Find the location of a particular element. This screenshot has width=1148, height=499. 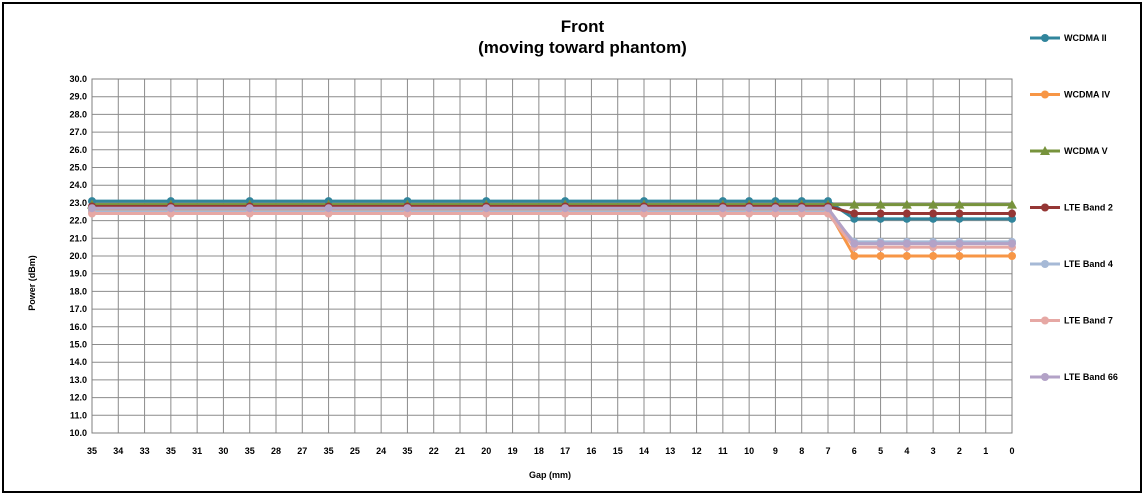

y-tick-label: 29.0 is located at coordinates (78, 97).